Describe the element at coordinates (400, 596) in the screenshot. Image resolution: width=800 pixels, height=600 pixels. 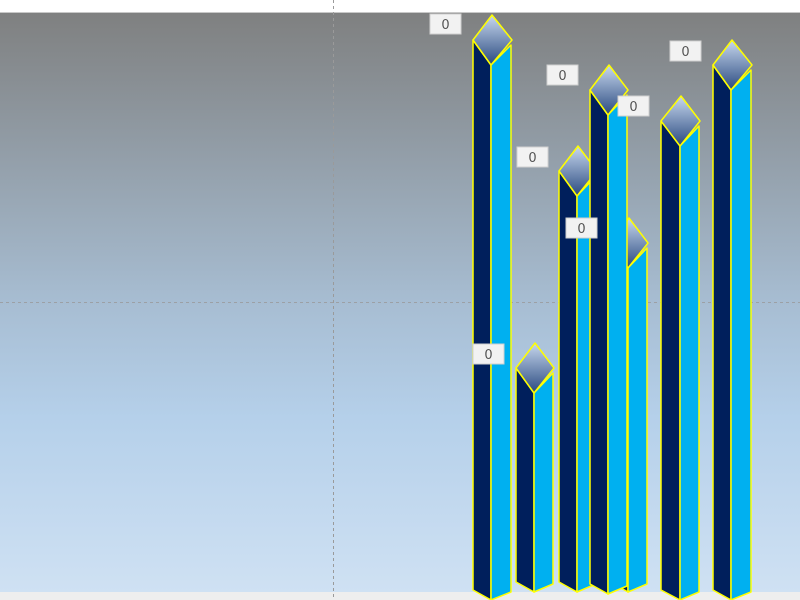
I see `bottom-strip` at that location.